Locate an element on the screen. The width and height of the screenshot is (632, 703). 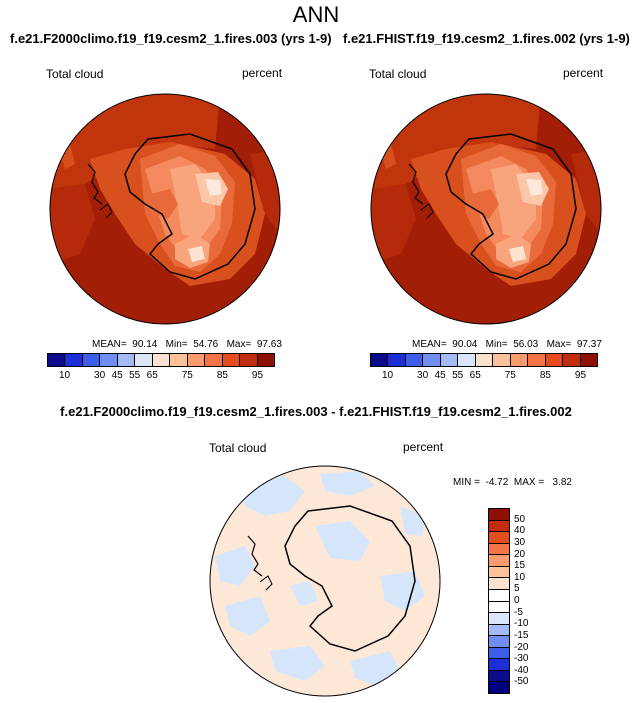
diff-max-value: 3.82 is located at coordinates (562, 482).